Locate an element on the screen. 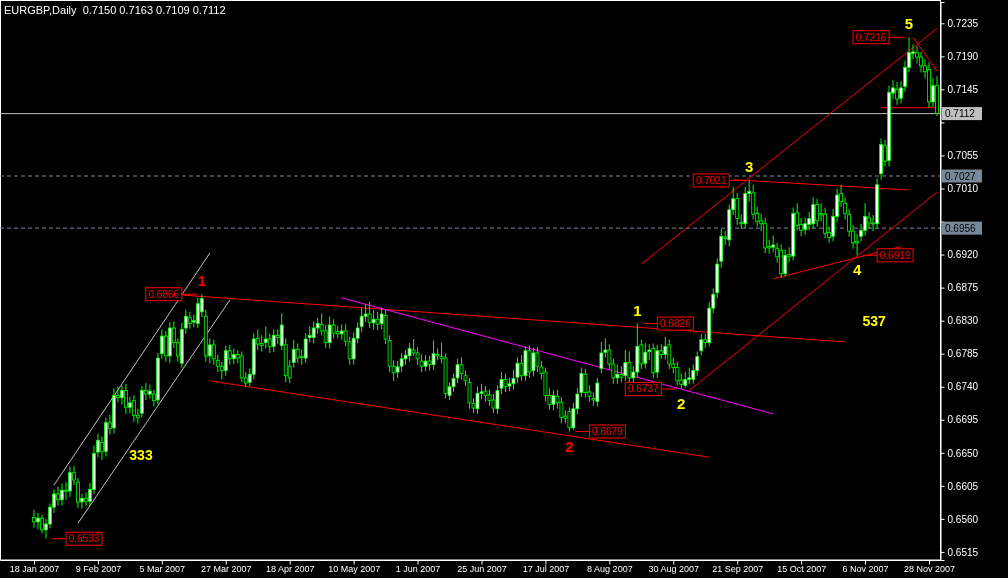 The width and height of the screenshot is (1008, 578). annotation: 5 is located at coordinates (909, 24).